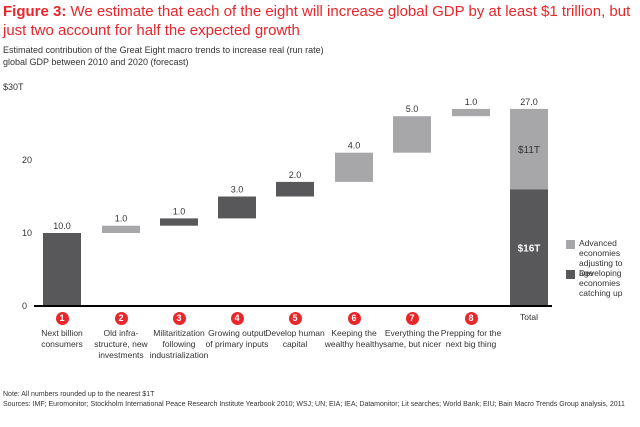  Describe the element at coordinates (237, 318) in the screenshot. I see `category-number-badge: 4` at that location.